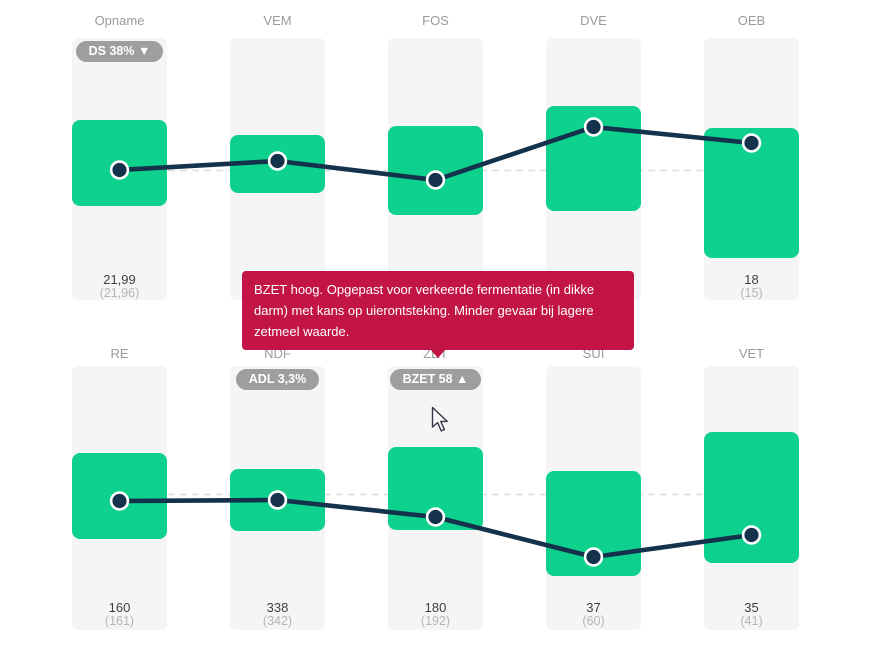  Describe the element at coordinates (593, 165) in the screenshot. I see `chart-column-dve: DVE` at that location.